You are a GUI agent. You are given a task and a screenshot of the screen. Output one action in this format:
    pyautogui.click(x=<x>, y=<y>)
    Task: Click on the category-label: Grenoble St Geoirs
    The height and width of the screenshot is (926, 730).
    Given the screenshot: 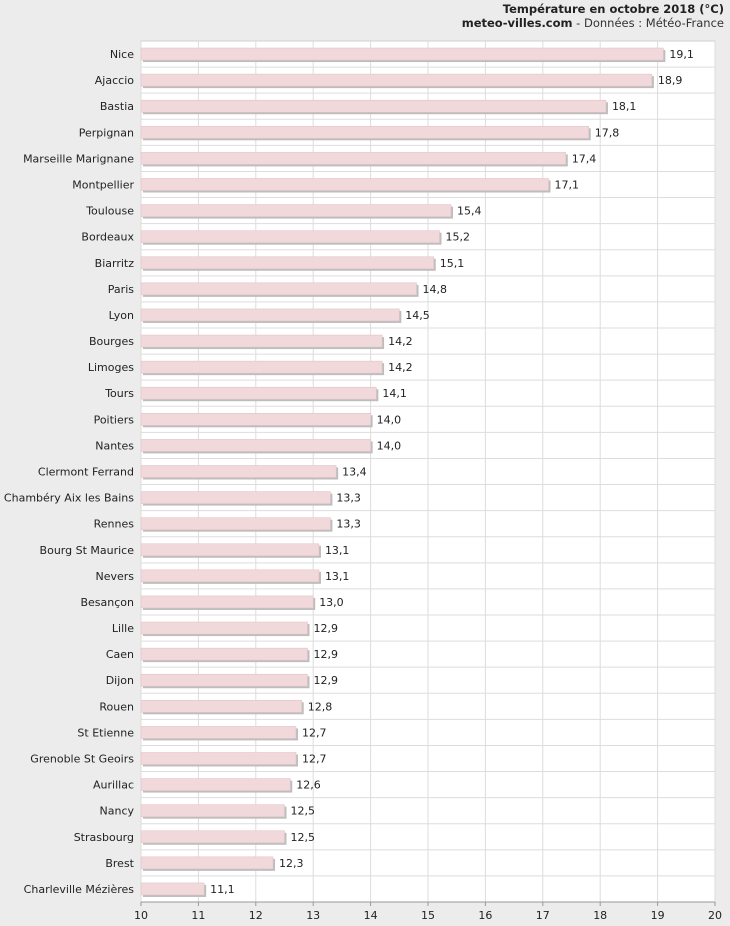 What is the action you would take?
    pyautogui.click(x=82, y=759)
    